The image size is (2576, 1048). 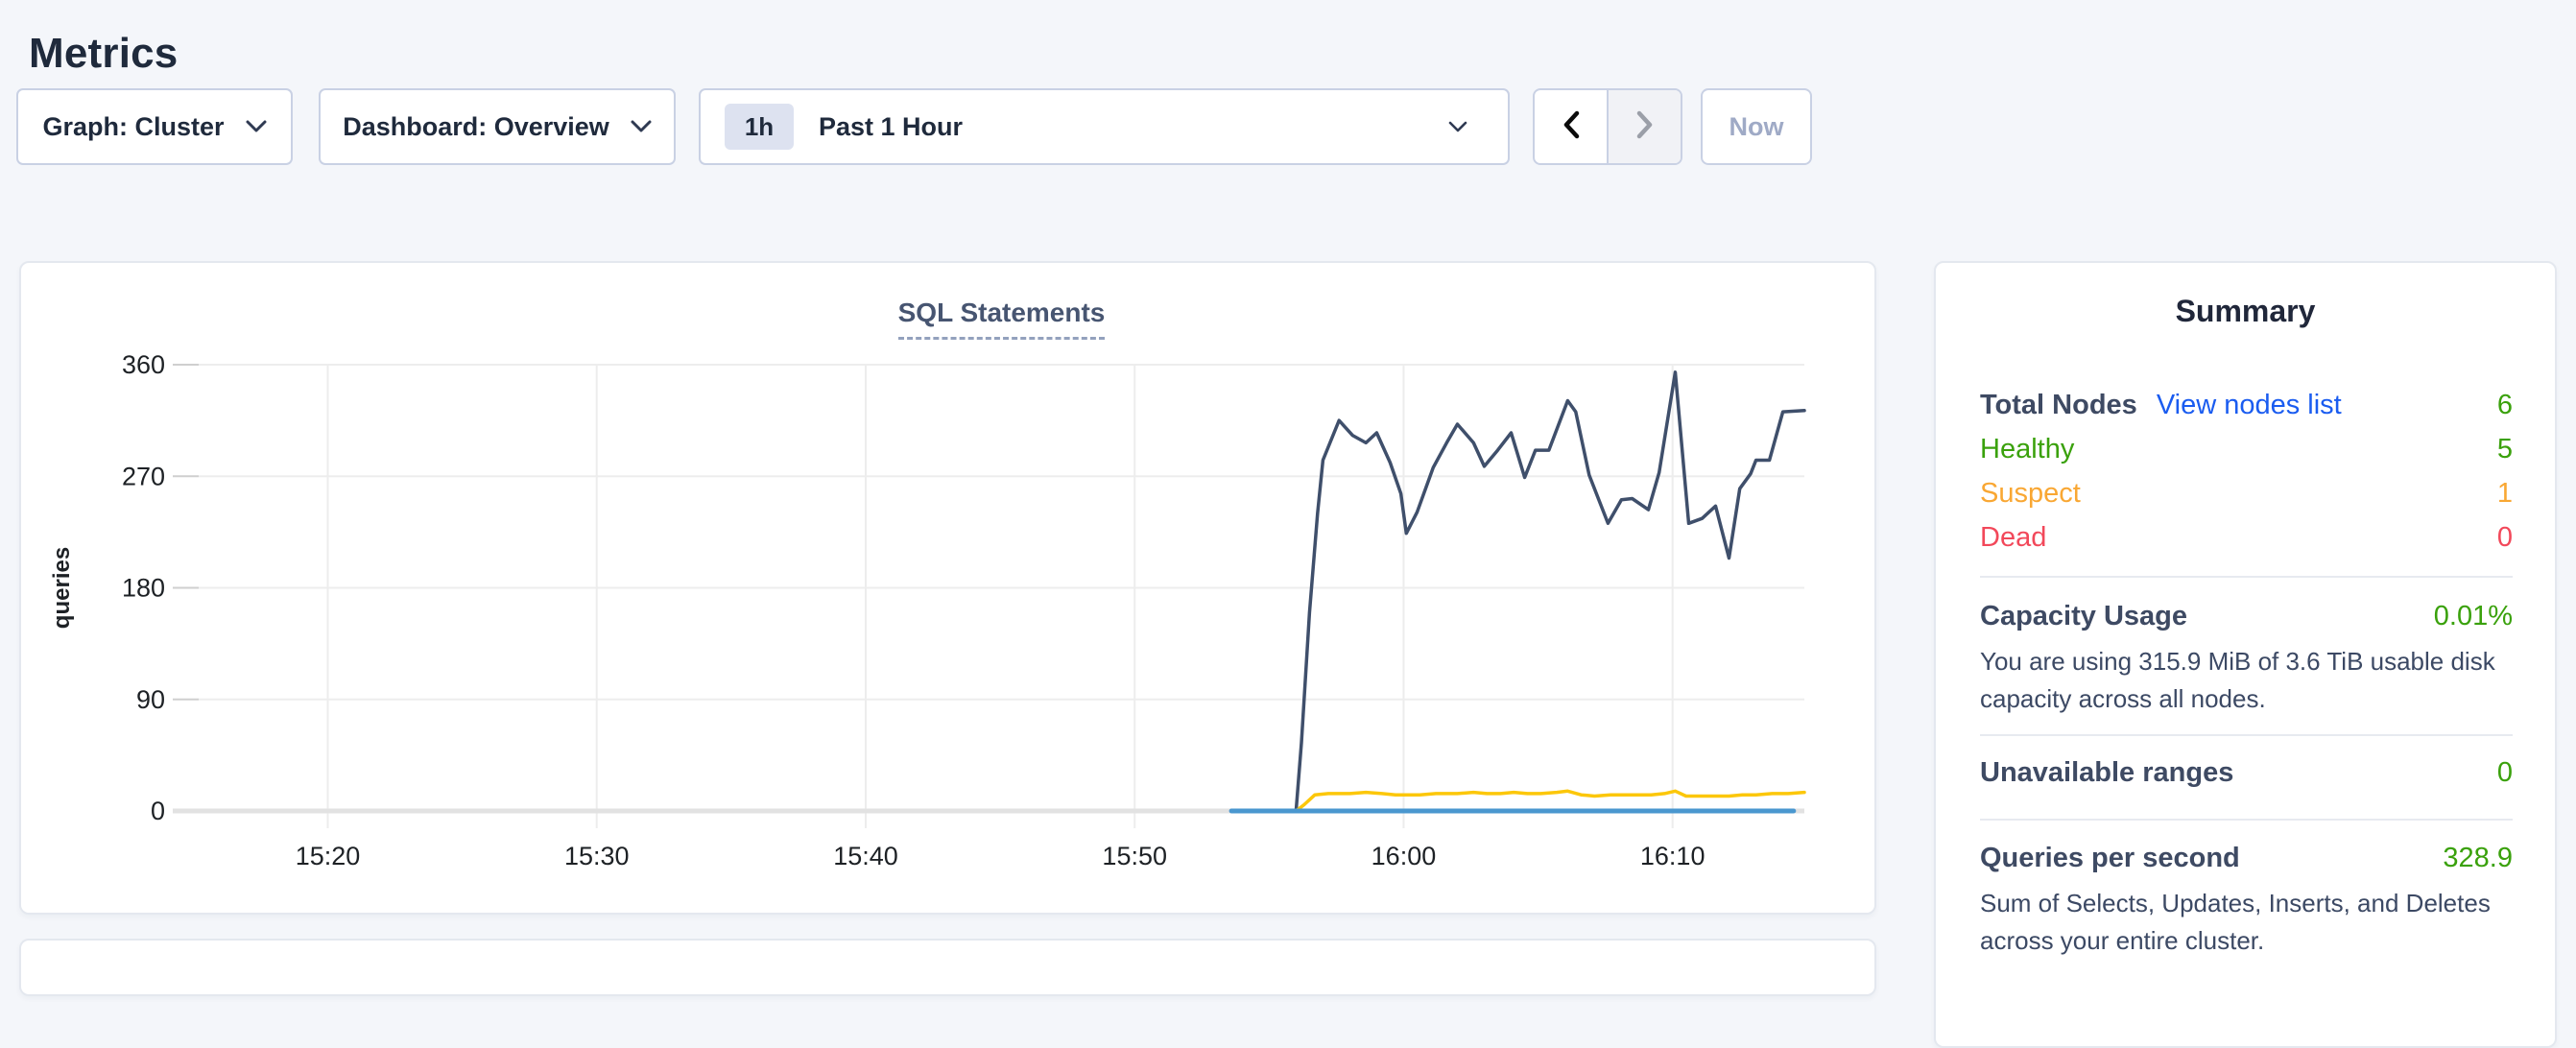 What do you see at coordinates (891, 126) in the screenshot?
I see `time-range-label: Past 1 Hour` at bounding box center [891, 126].